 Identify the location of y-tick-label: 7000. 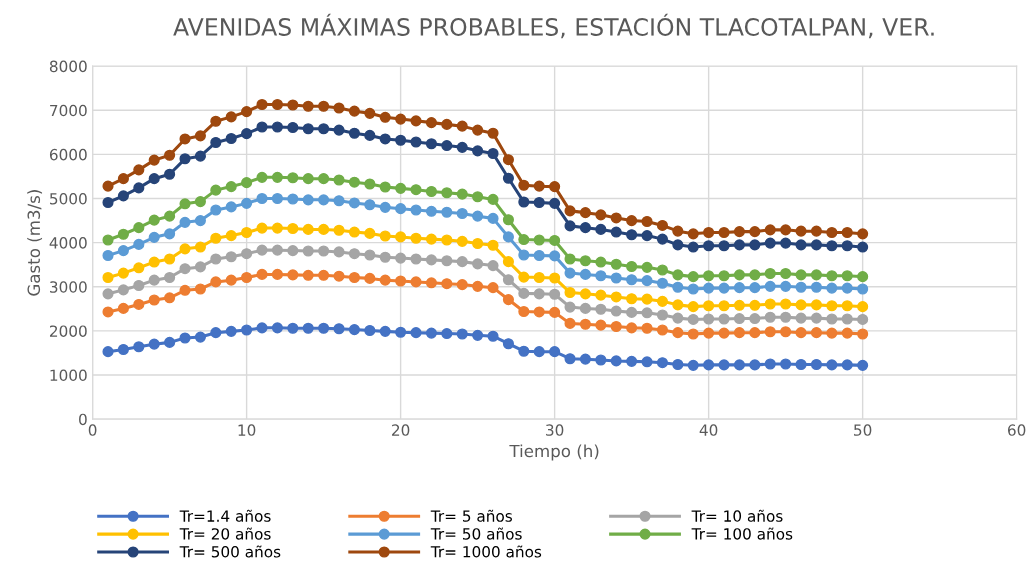
(68, 110).